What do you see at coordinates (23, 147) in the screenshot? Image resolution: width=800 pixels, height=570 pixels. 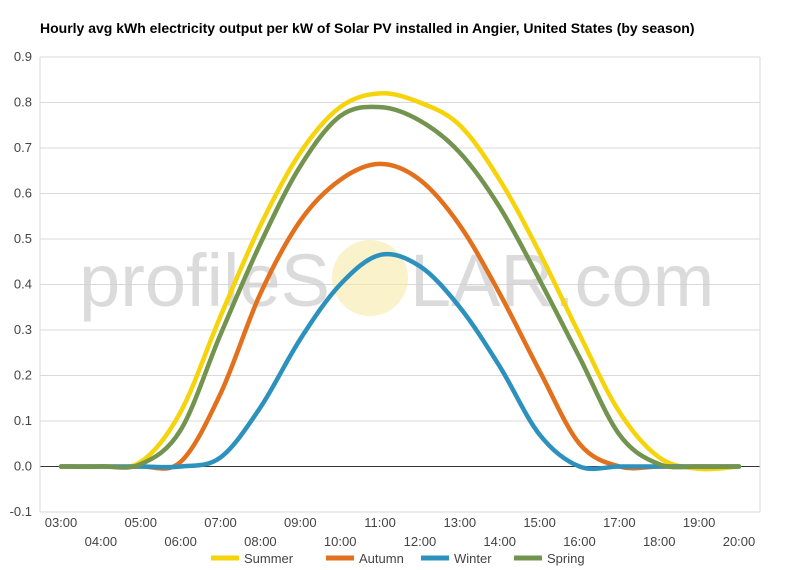 I see `y-tick-label: 0.7` at bounding box center [23, 147].